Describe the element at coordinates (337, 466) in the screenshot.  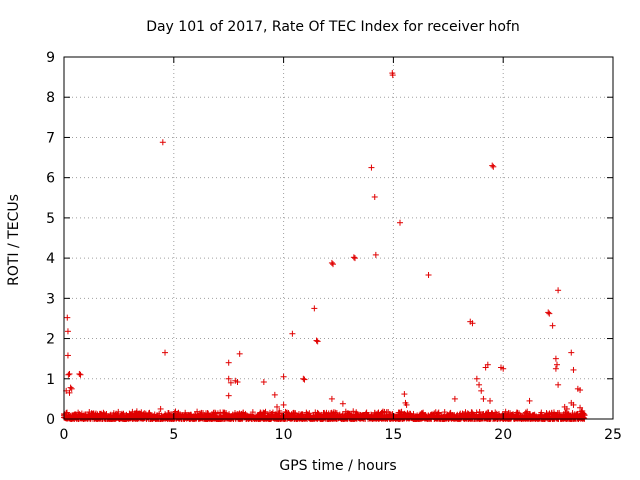
I see `x-axis-label: GPS time / hours` at that location.